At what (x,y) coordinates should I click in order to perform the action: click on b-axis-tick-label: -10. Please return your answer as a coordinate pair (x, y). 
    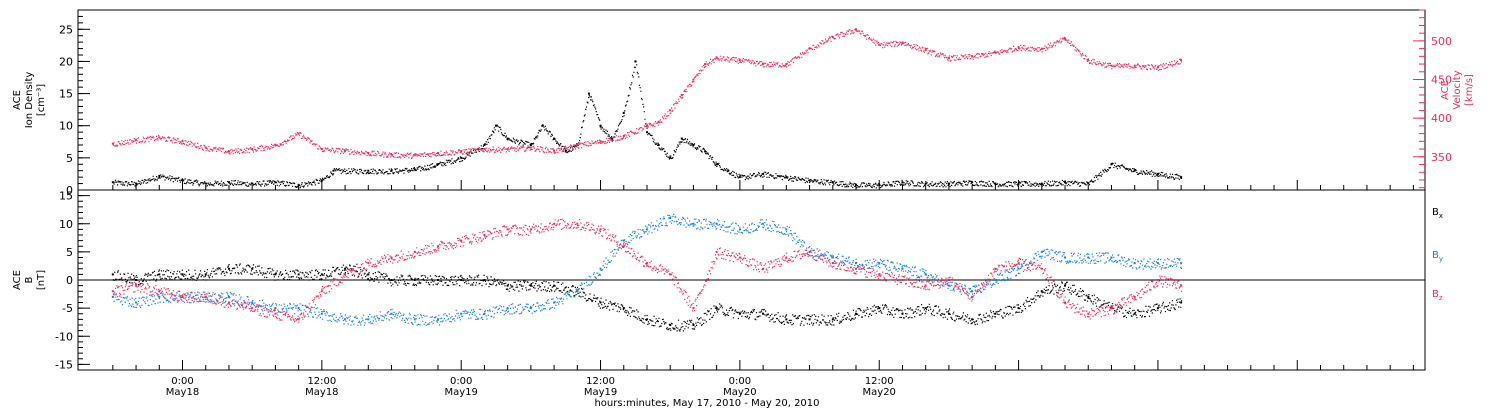
    Looking at the image, I should click on (64, 336).